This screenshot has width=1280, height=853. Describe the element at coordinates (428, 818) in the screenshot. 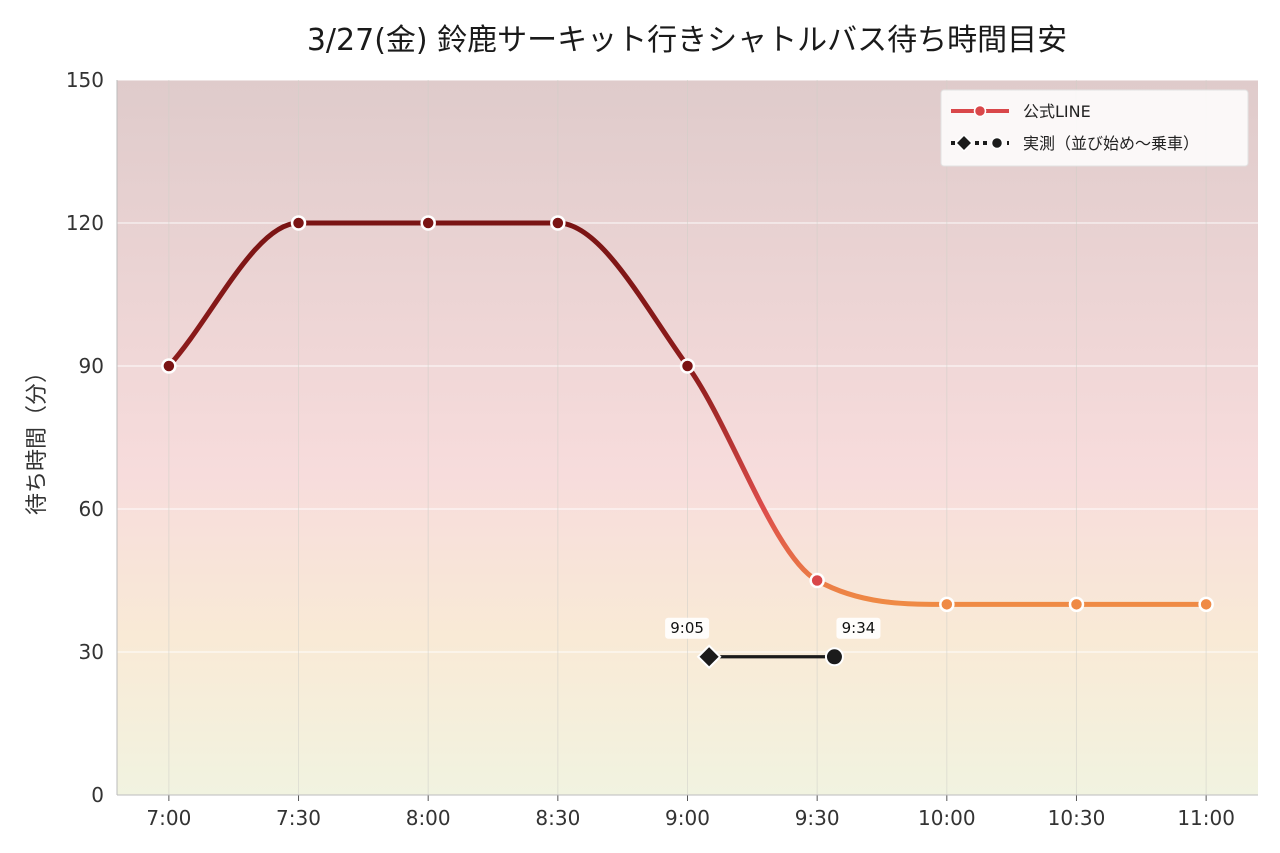

I see `x-tick-label: 8:00` at that location.